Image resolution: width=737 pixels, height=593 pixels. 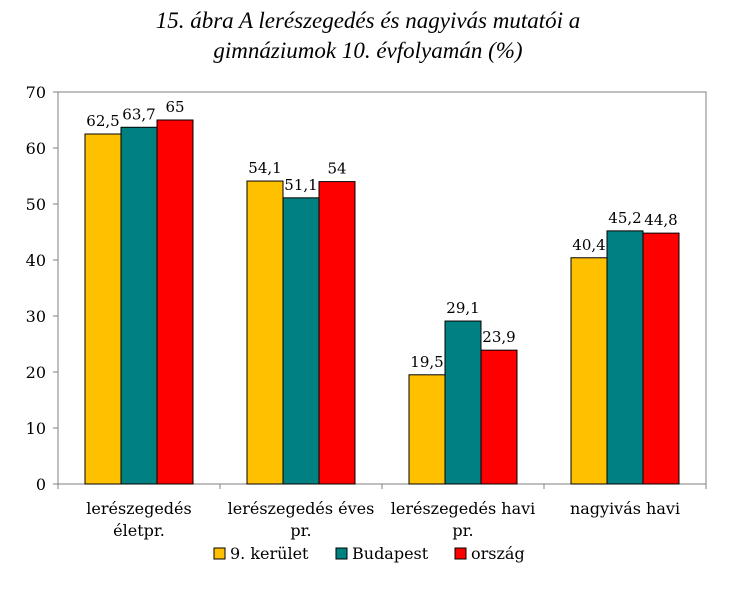 I want to click on y-tick-label: 20, so click(x=36, y=372).